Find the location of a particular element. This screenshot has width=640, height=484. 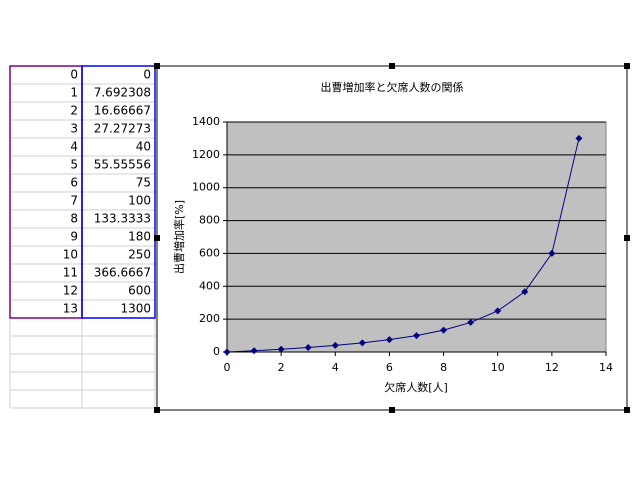

x-tick-label: 12 is located at coordinates (552, 367).